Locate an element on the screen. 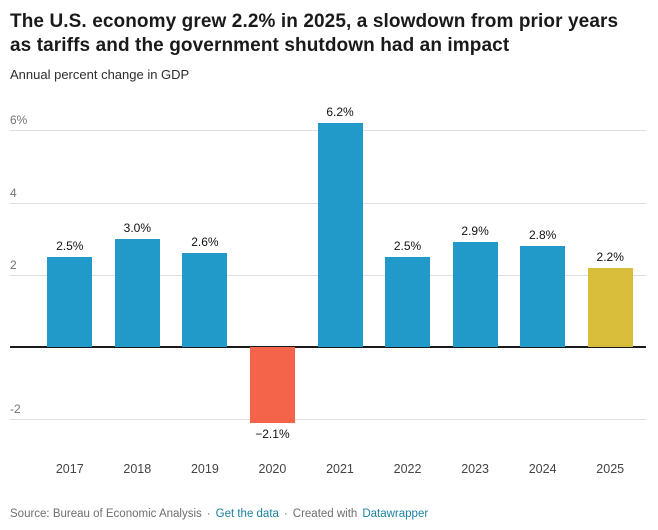 The width and height of the screenshot is (658, 530). value-label-2022: 2.5% is located at coordinates (407, 245).